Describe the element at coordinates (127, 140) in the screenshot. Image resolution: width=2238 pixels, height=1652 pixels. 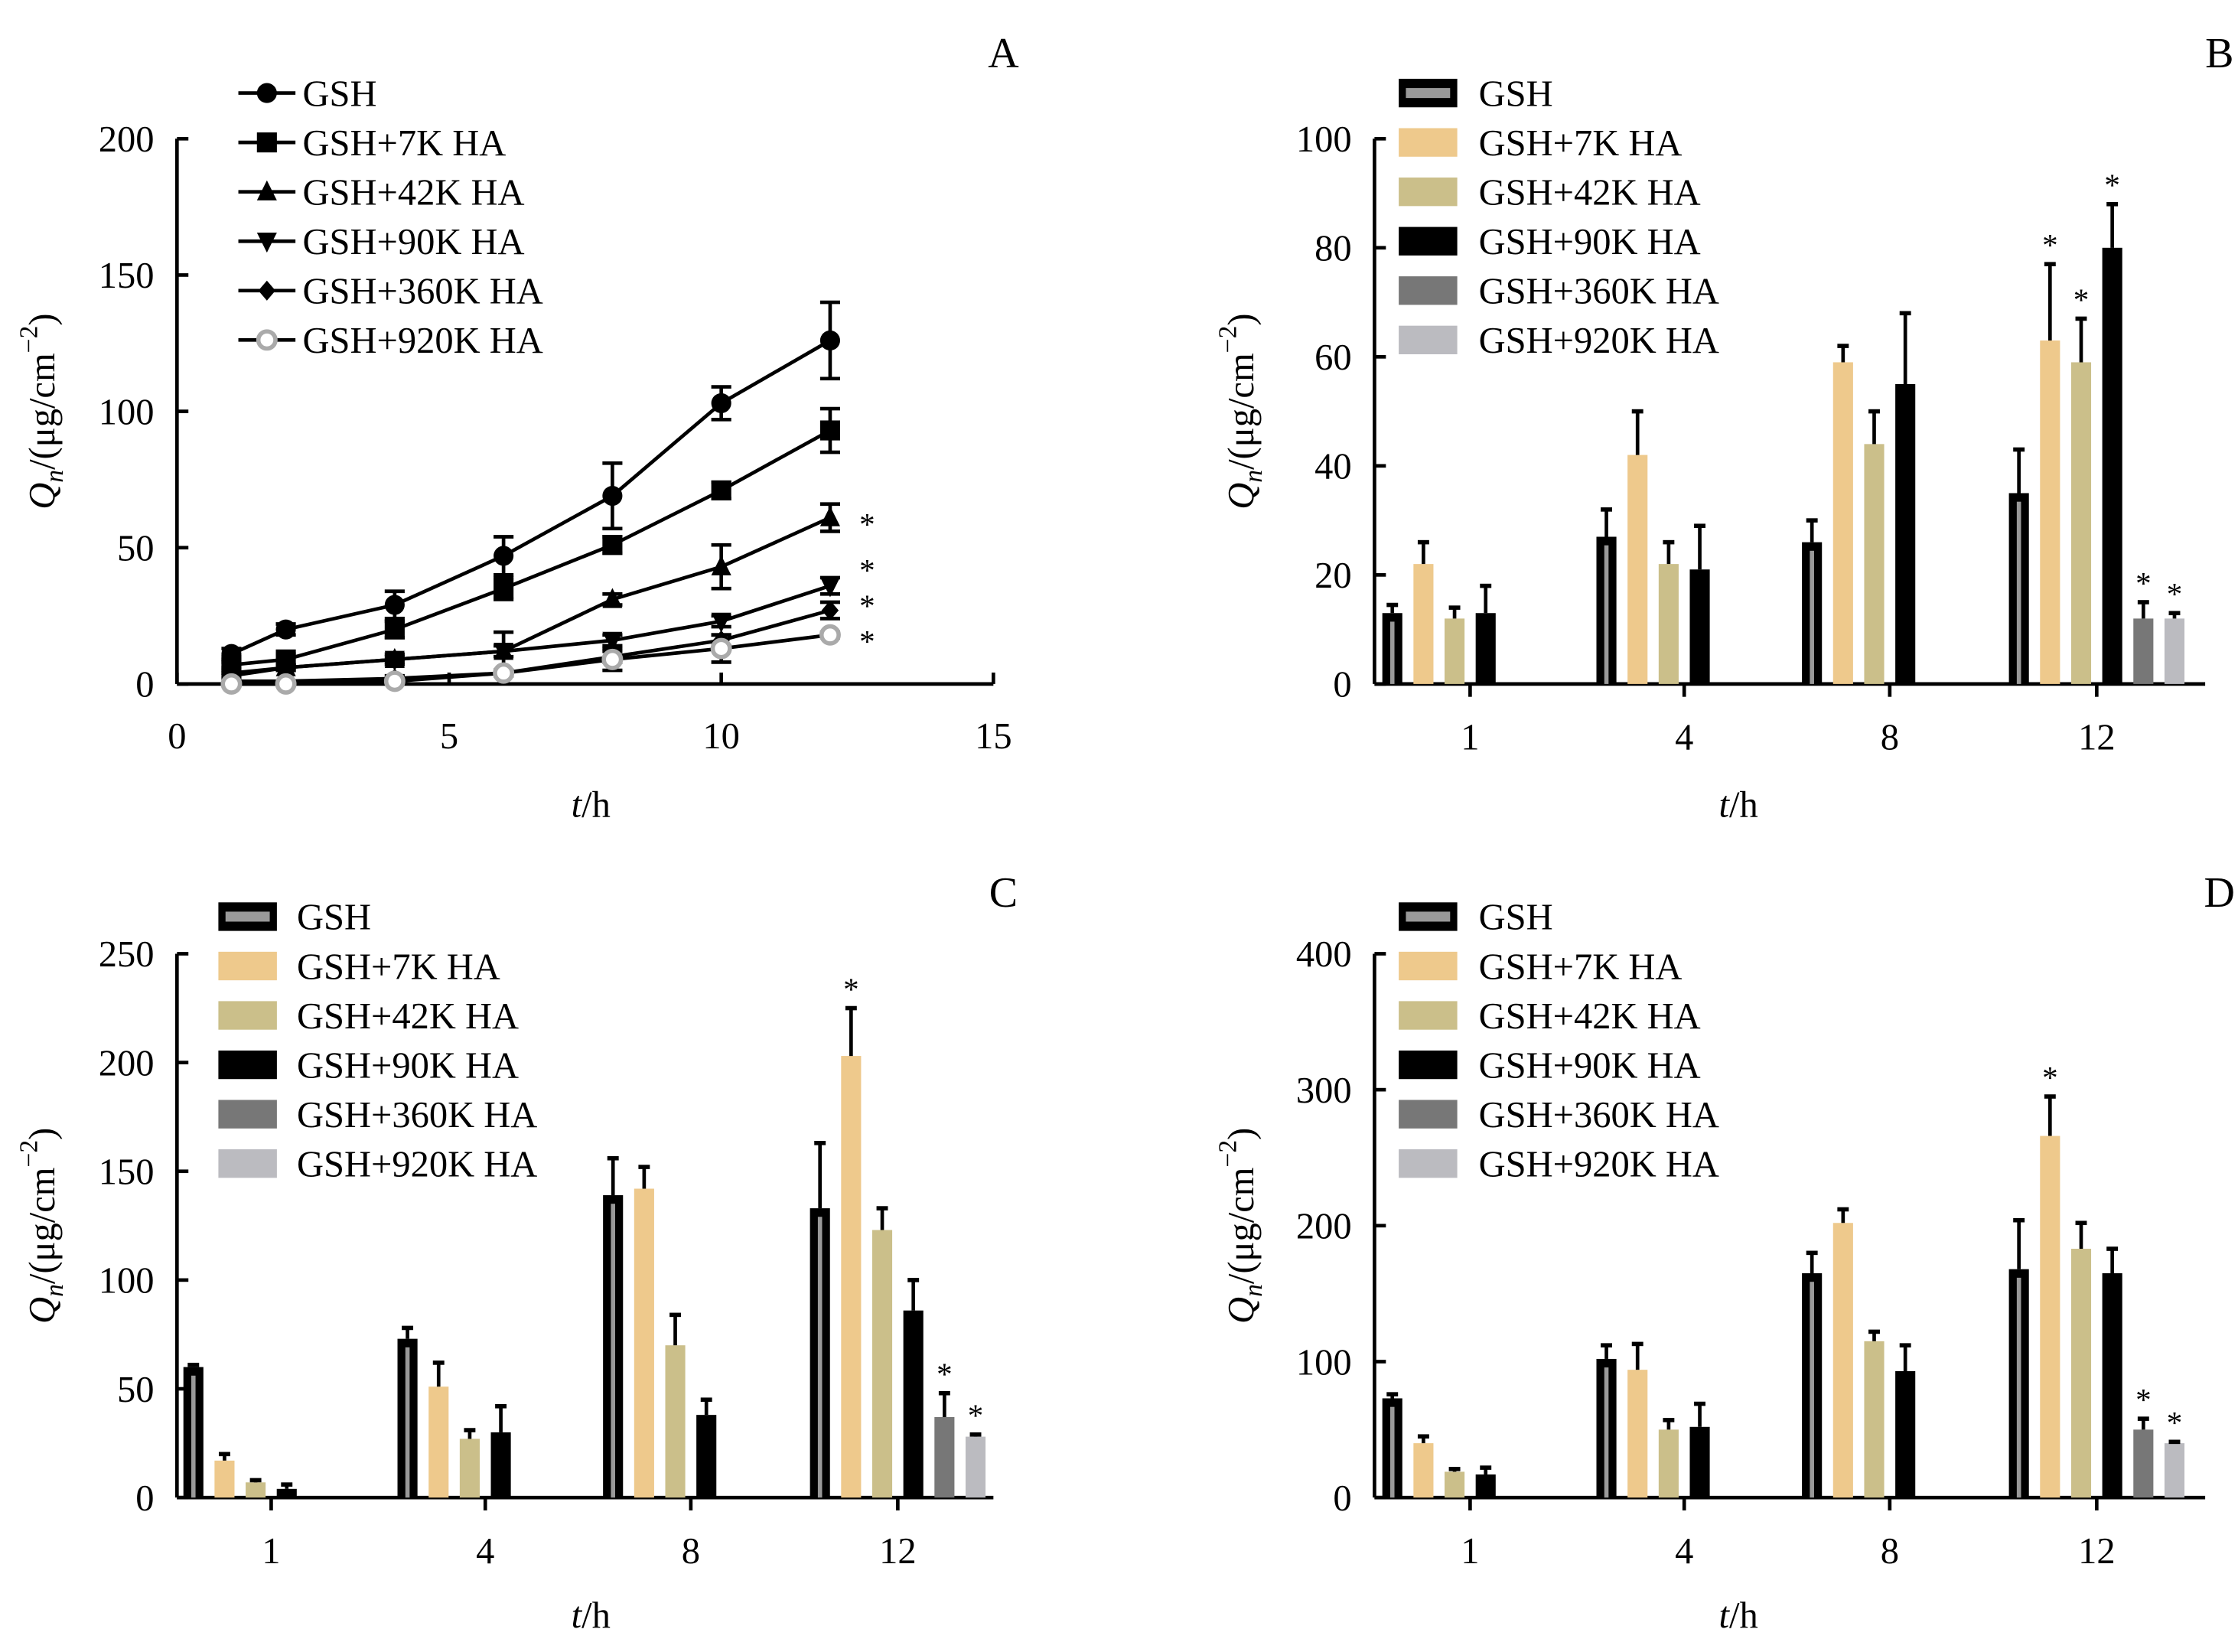
I see `y-tick-label: 200` at that location.